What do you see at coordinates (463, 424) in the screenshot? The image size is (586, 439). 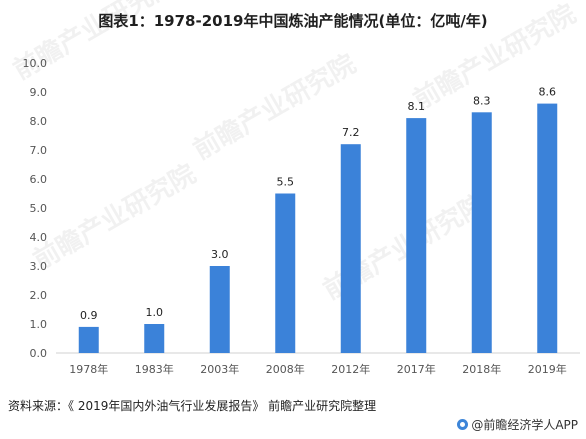 I see `brand-logo-icon` at bounding box center [463, 424].